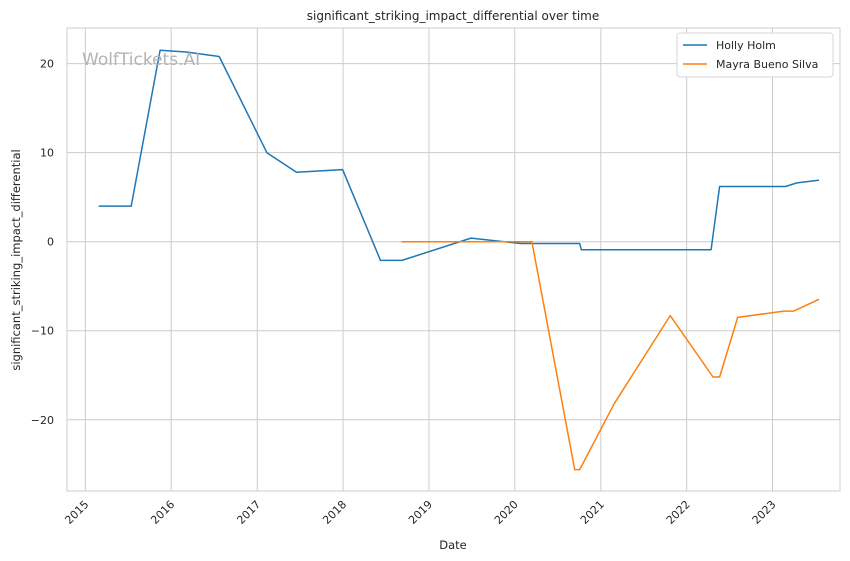 This screenshot has width=850, height=561. Describe the element at coordinates (50, 242) in the screenshot. I see `y-tick-label: 0` at that location.